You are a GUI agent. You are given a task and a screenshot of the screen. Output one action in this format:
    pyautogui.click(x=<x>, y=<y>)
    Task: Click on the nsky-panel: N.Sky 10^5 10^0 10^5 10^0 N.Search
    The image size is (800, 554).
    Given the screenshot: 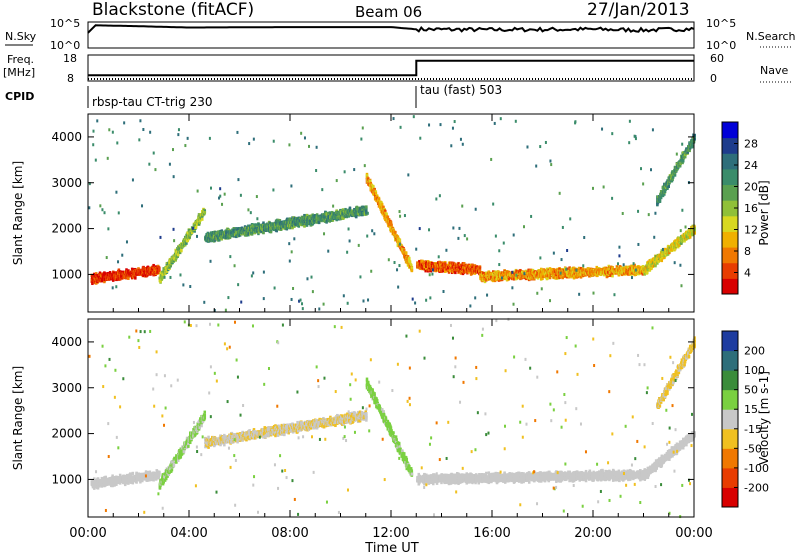 What is the action you would take?
    pyautogui.click(x=400, y=34)
    